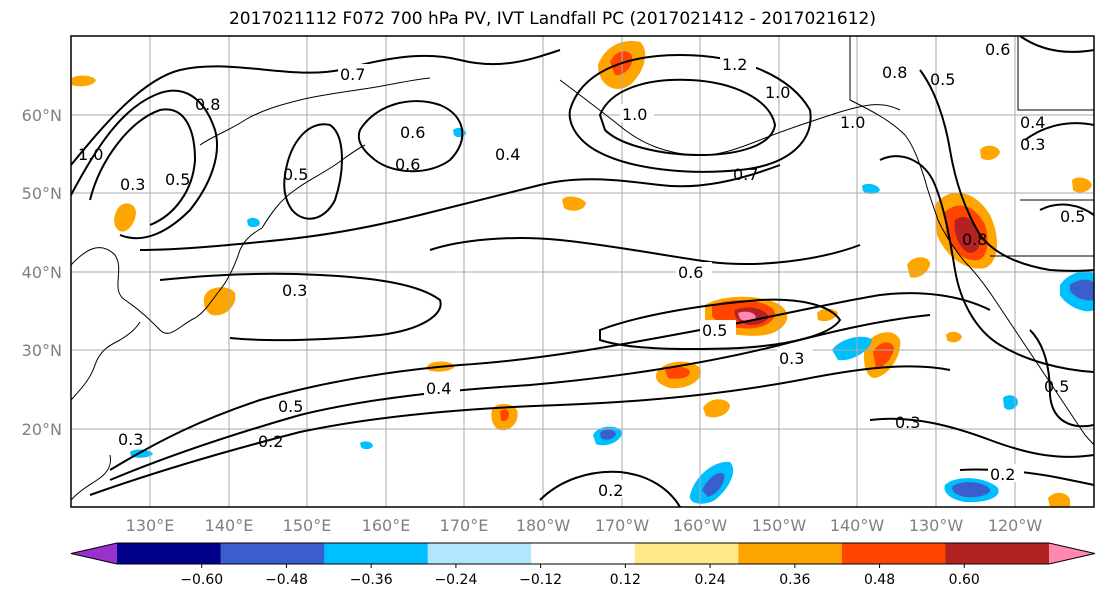 This screenshot has width=1105, height=601. I want to click on lon-tick-label: 140°E, so click(229, 525).